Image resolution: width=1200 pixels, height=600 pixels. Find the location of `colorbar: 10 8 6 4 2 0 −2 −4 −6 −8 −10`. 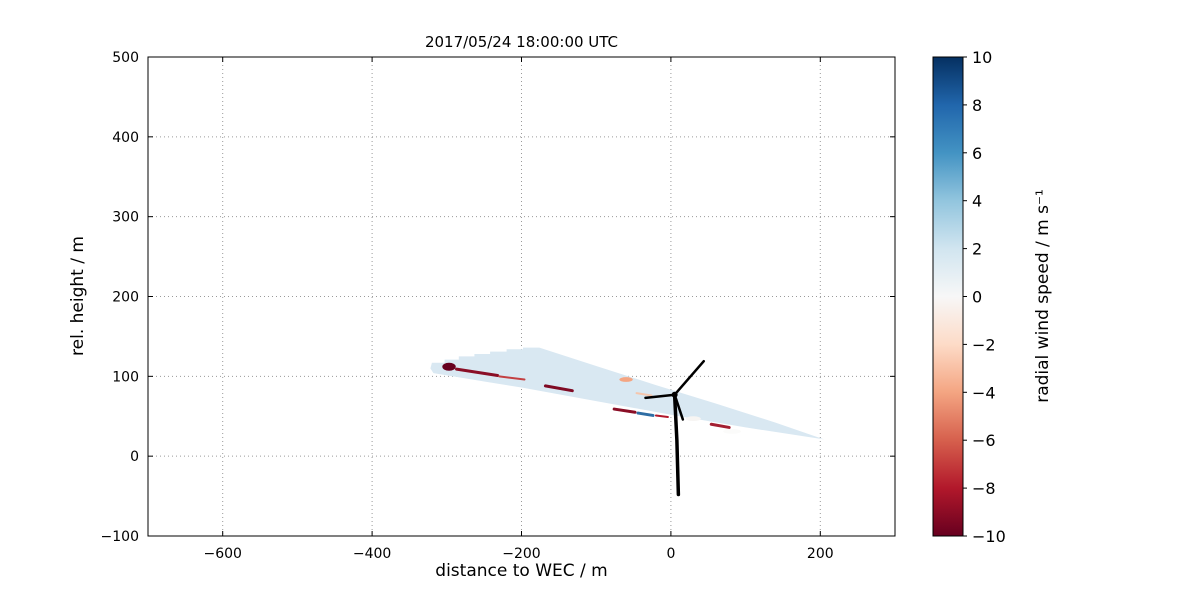

colorbar: 10 8 6 4 2 0 −2 −4 −6 −8 −10 is located at coordinates (969, 297).